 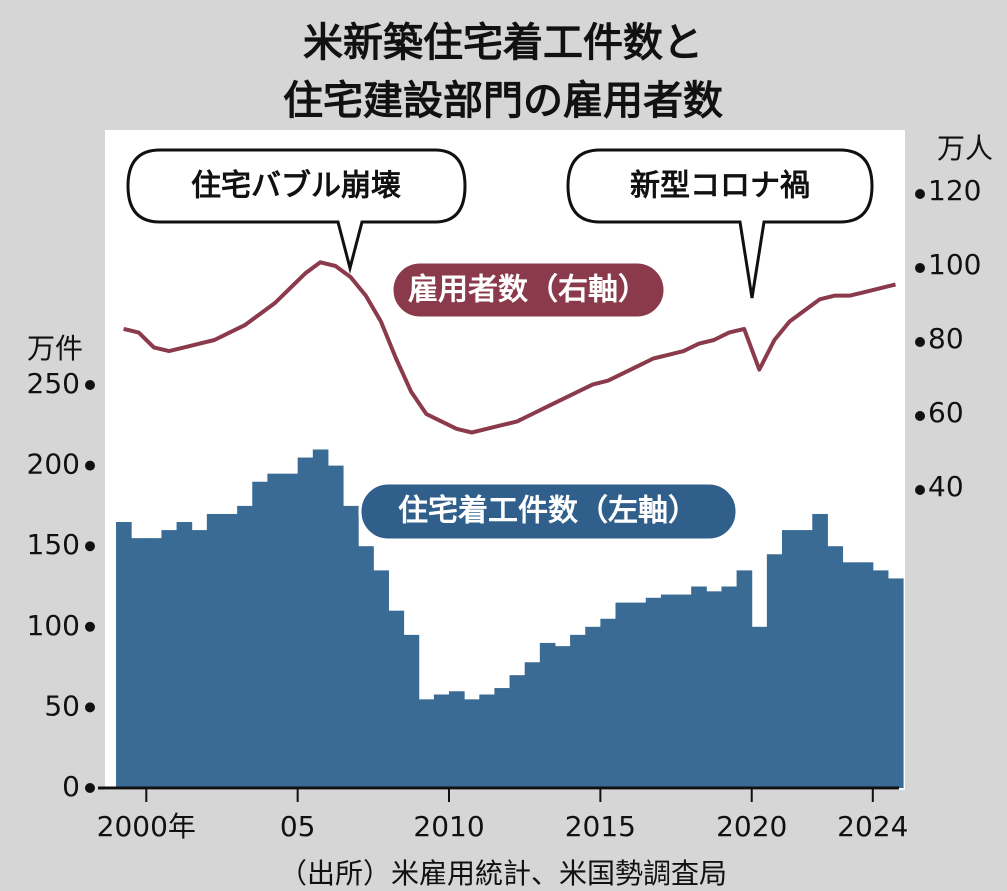 What do you see at coordinates (600, 826) in the screenshot?
I see `x-tick-label: 2015` at bounding box center [600, 826].